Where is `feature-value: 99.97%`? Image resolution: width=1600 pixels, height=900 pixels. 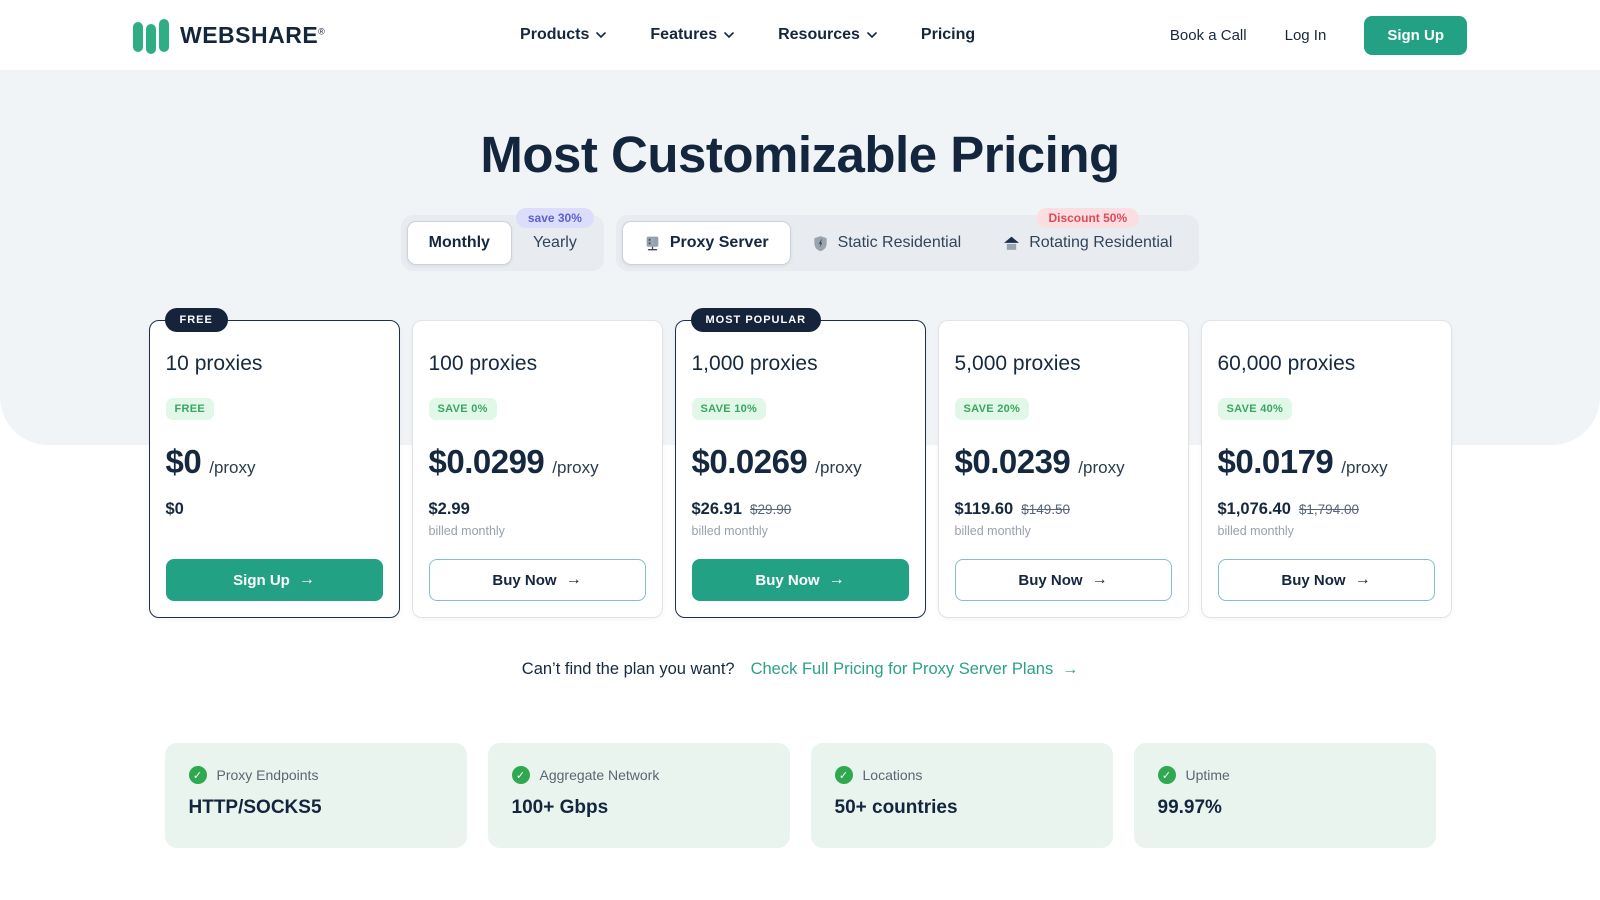 feature-value: 99.97% is located at coordinates (1189, 807).